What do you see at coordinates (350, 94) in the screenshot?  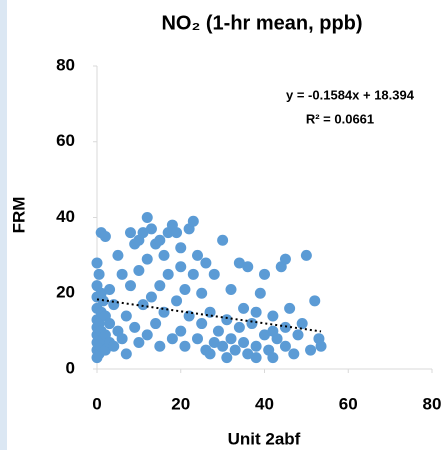 I see `trend-equation: y = -0.1584x + 18.394` at bounding box center [350, 94].